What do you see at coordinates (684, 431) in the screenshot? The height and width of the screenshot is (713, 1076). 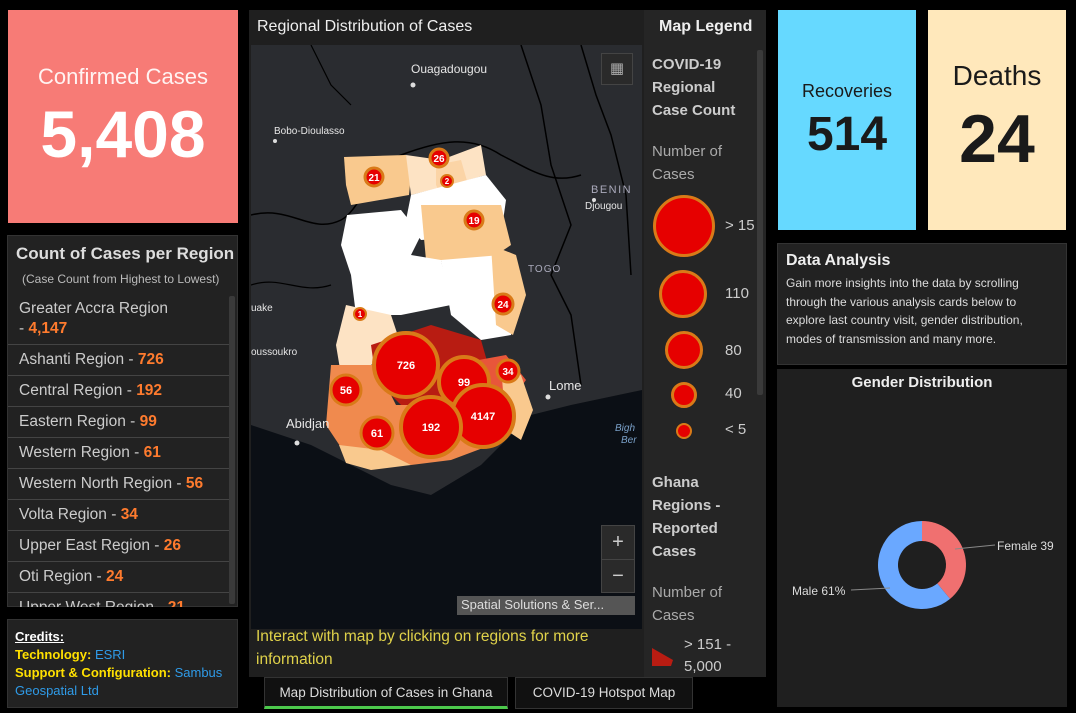 I see `legend-symbol-tiny` at bounding box center [684, 431].